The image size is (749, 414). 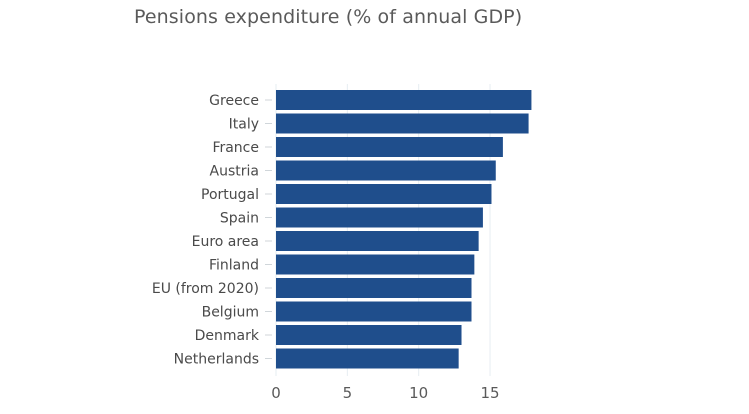 What do you see at coordinates (379, 217) in the screenshot?
I see `bar-spain` at bounding box center [379, 217].